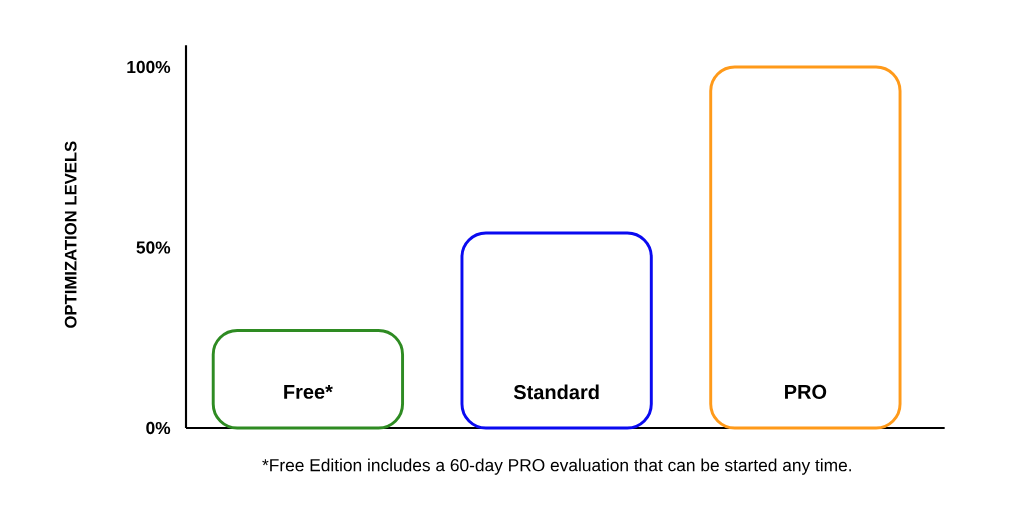  Describe the element at coordinates (556, 466) in the screenshot. I see `text: *Free Edition includes a 60-day PRO evaluation that can be started any time.` at that location.